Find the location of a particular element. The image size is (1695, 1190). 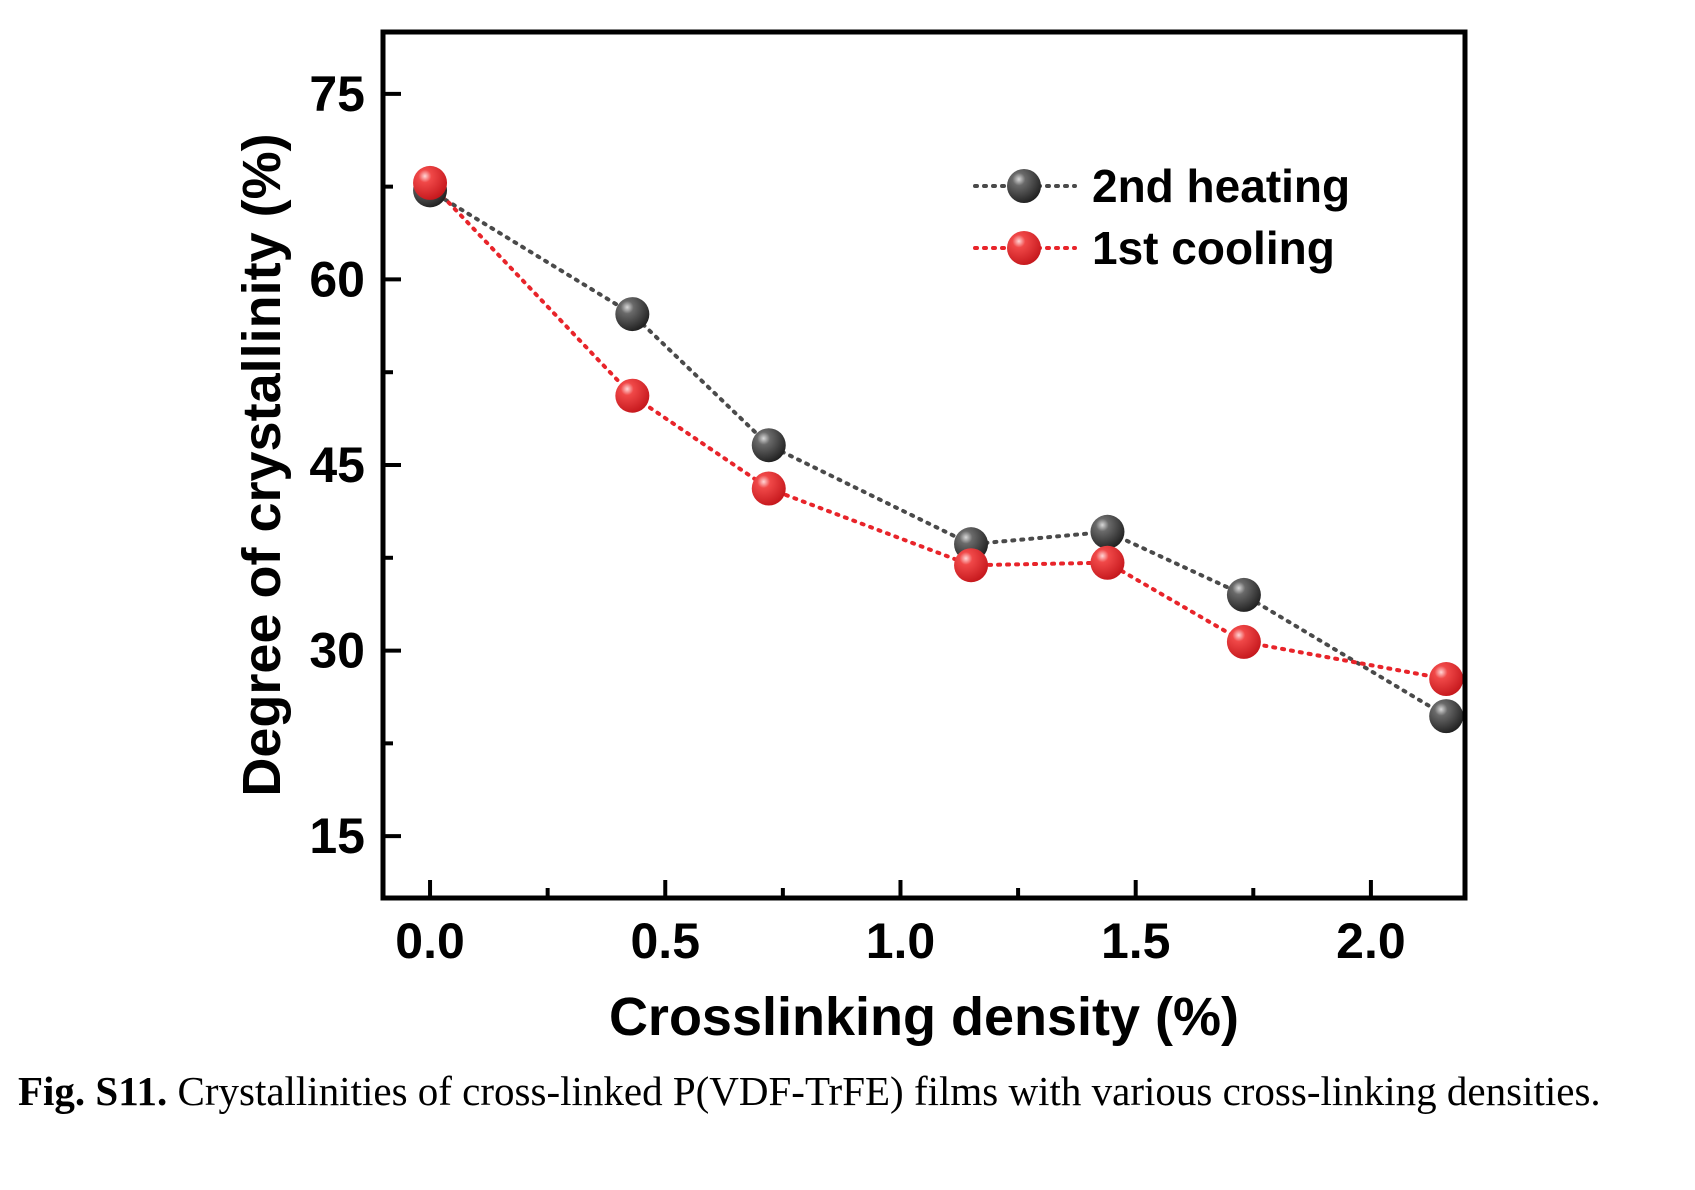

y-axis: 15 30 45 60 75 is located at coordinates (355, 465).